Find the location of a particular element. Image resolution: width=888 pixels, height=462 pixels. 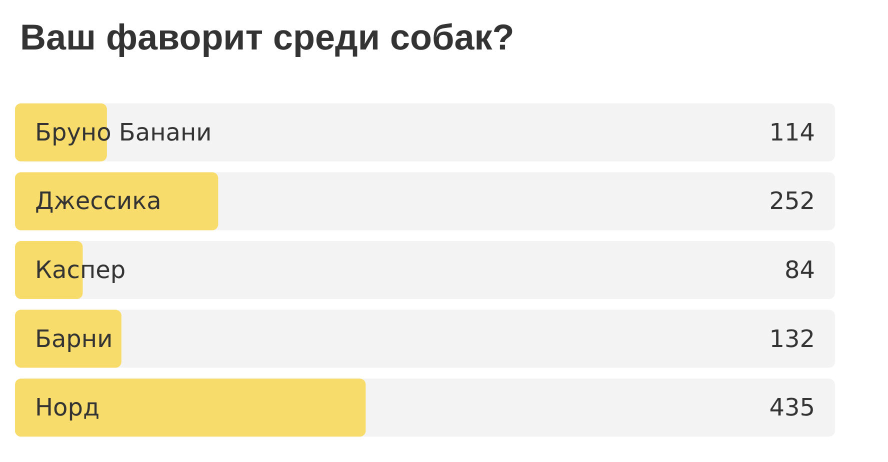

data-label: 114 is located at coordinates (792, 132).